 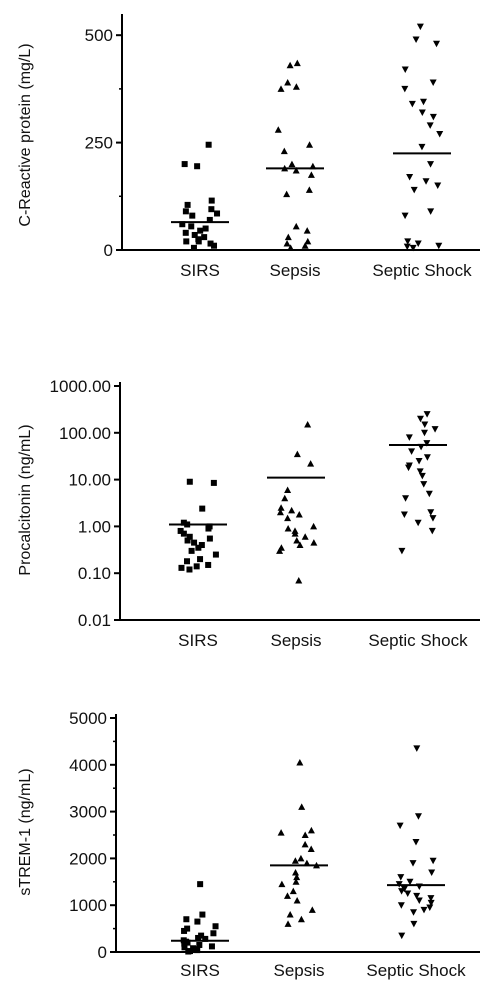 I want to click on series-septic-shock, so click(x=418, y=483).